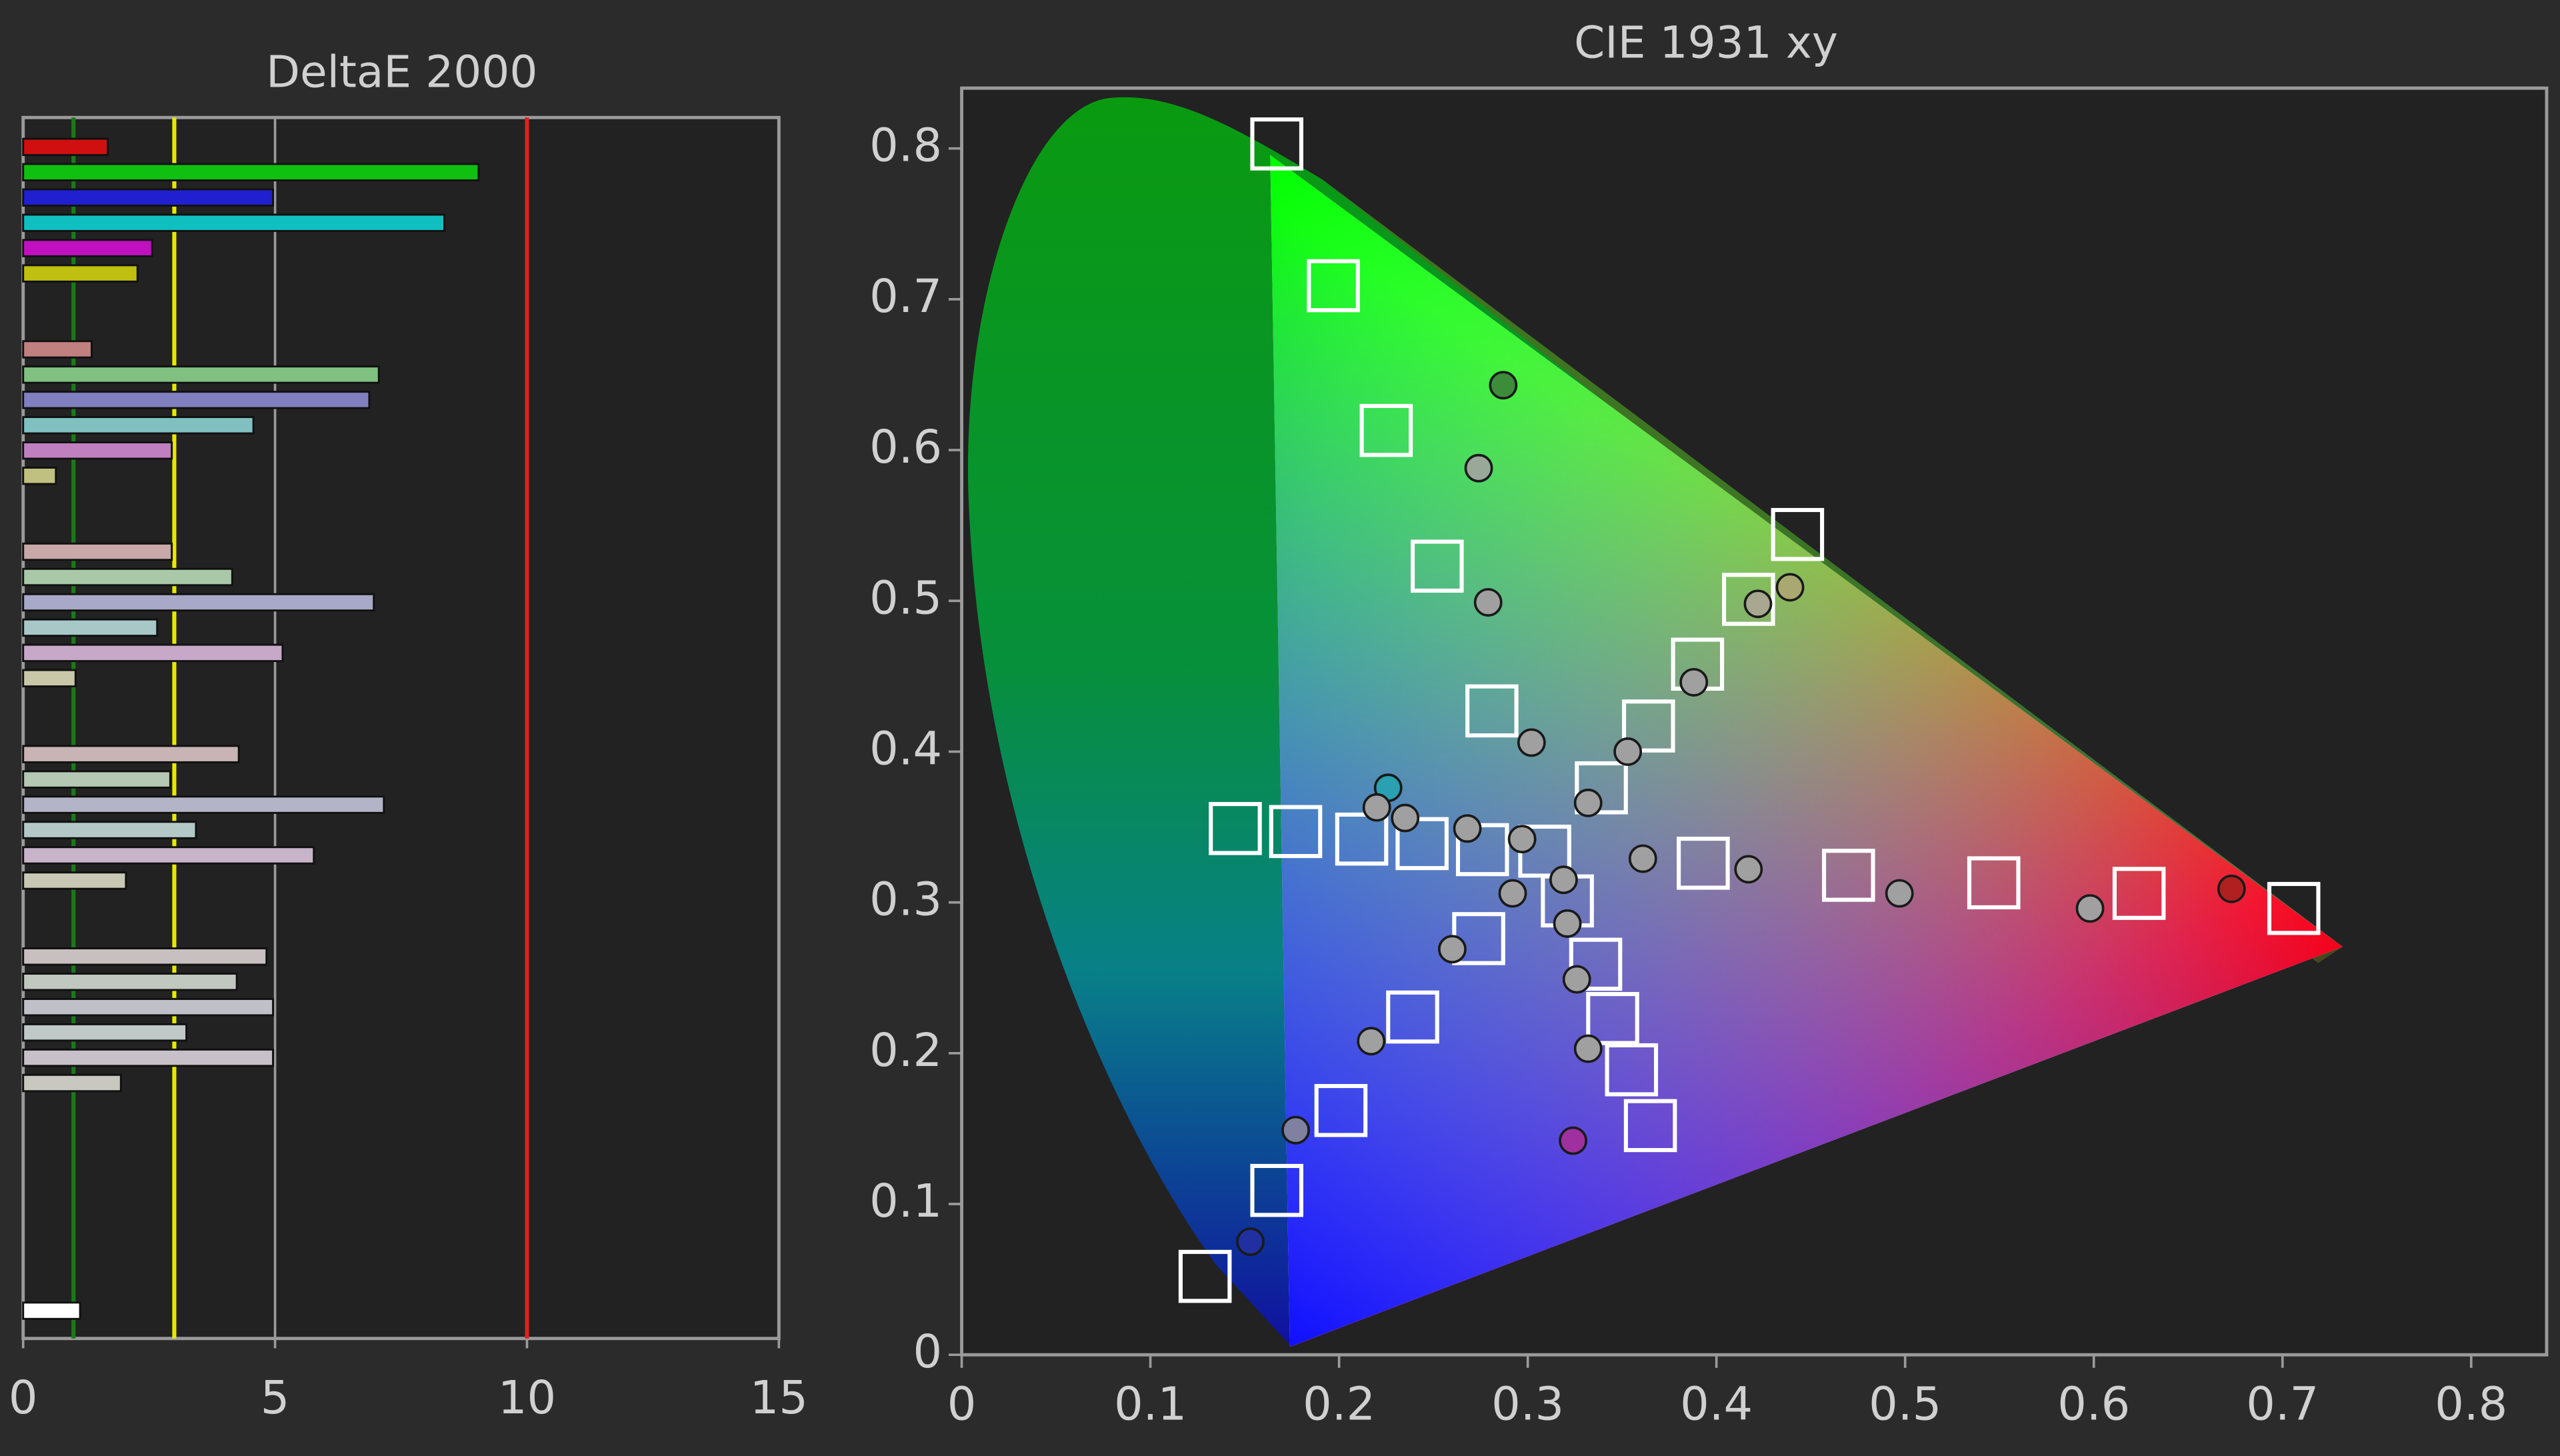 This screenshot has width=2560, height=1456. Describe the element at coordinates (779, 1398) in the screenshot. I see `x-tick-label: 15` at that location.